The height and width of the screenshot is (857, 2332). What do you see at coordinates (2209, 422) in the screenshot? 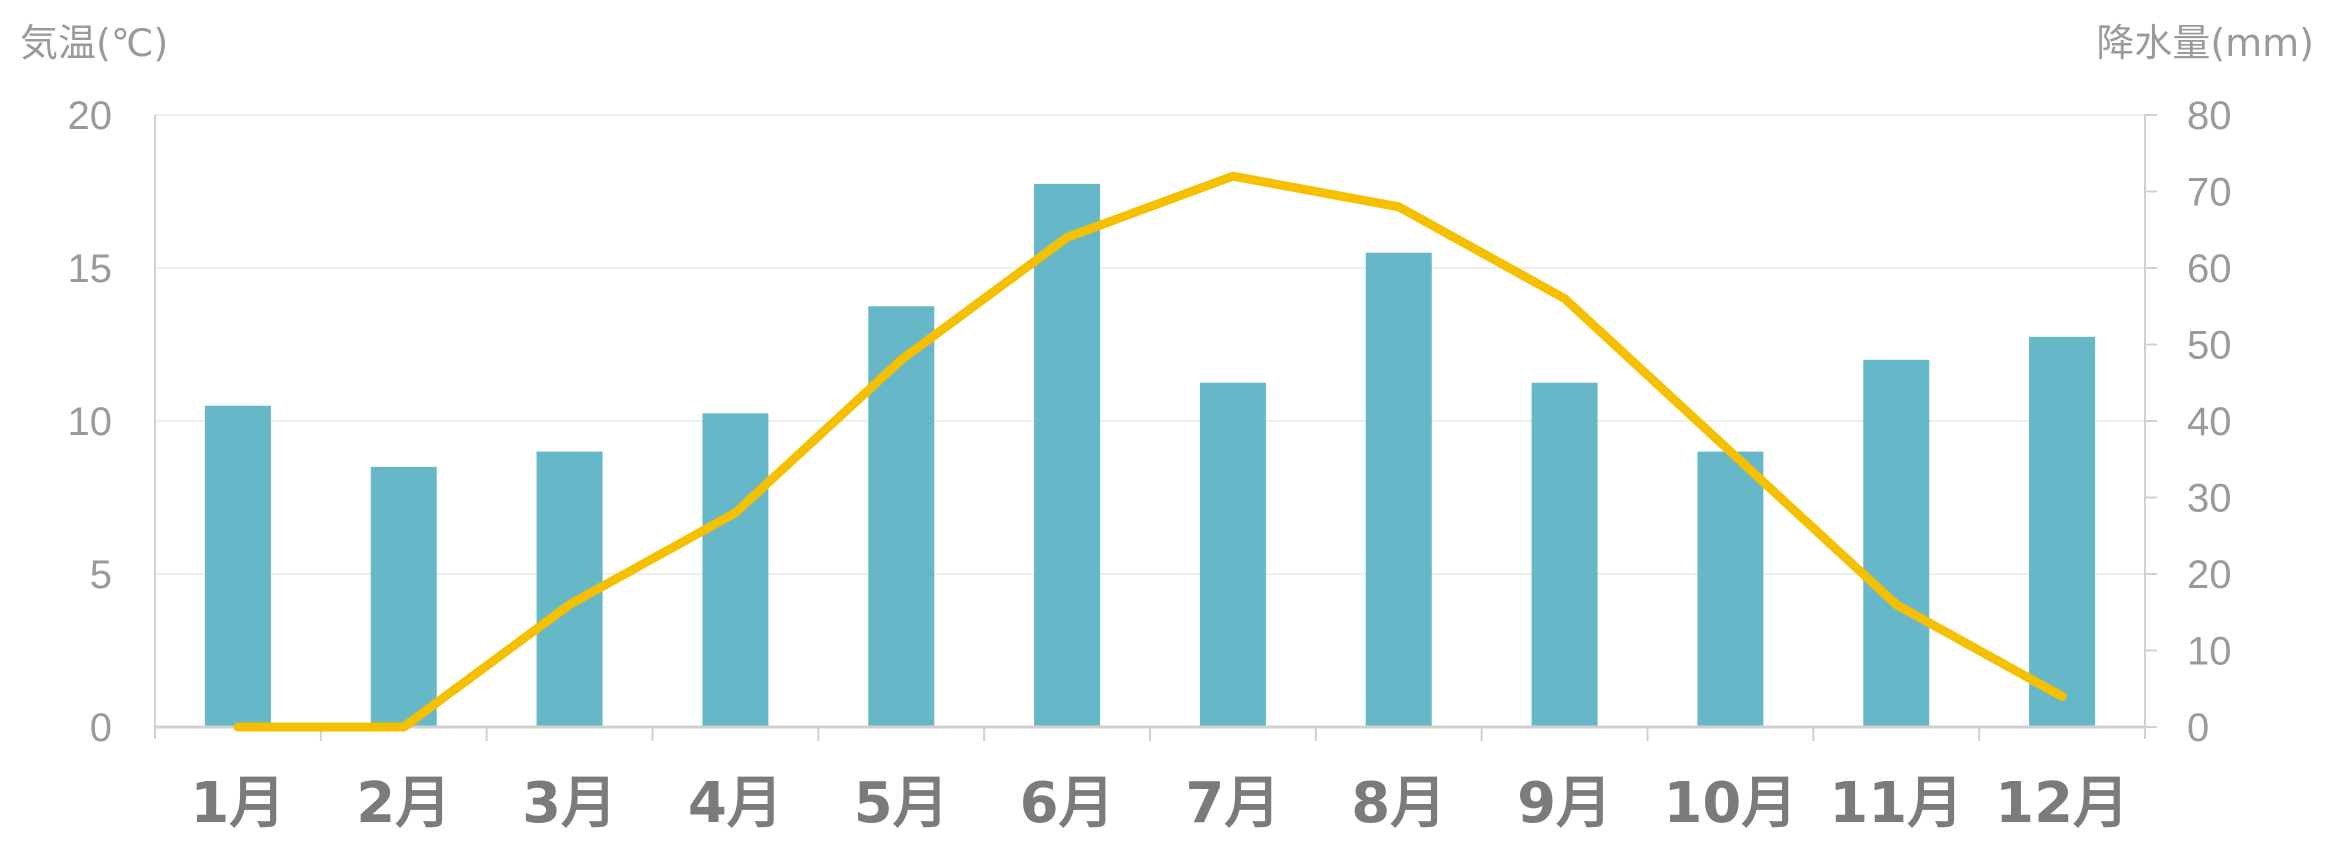
I see `right-y-tick-label: 40` at bounding box center [2209, 422].